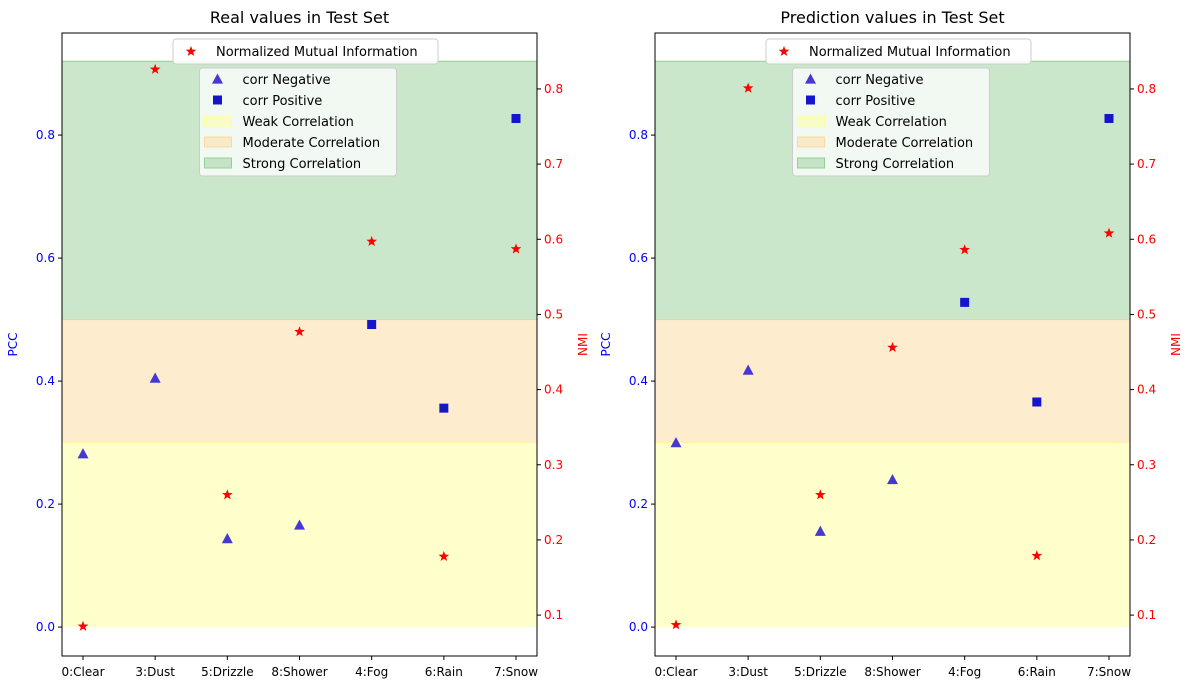  Describe the element at coordinates (299, 535) in the screenshot. I see `band-weak-correlation` at that location.